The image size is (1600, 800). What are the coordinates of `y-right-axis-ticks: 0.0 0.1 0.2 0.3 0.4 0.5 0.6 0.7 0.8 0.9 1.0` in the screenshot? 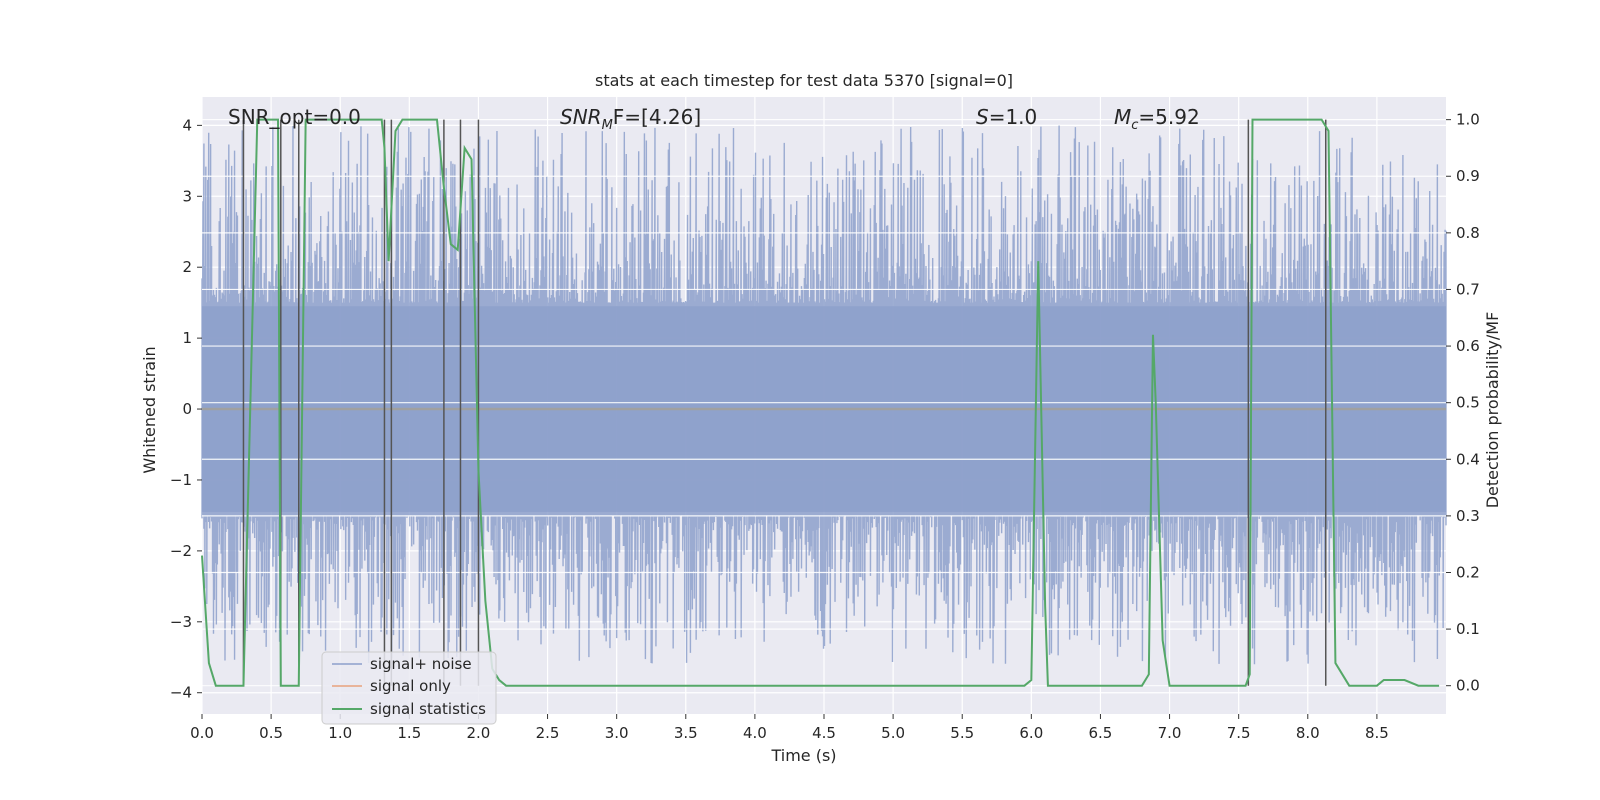 It's located at (1463, 403).